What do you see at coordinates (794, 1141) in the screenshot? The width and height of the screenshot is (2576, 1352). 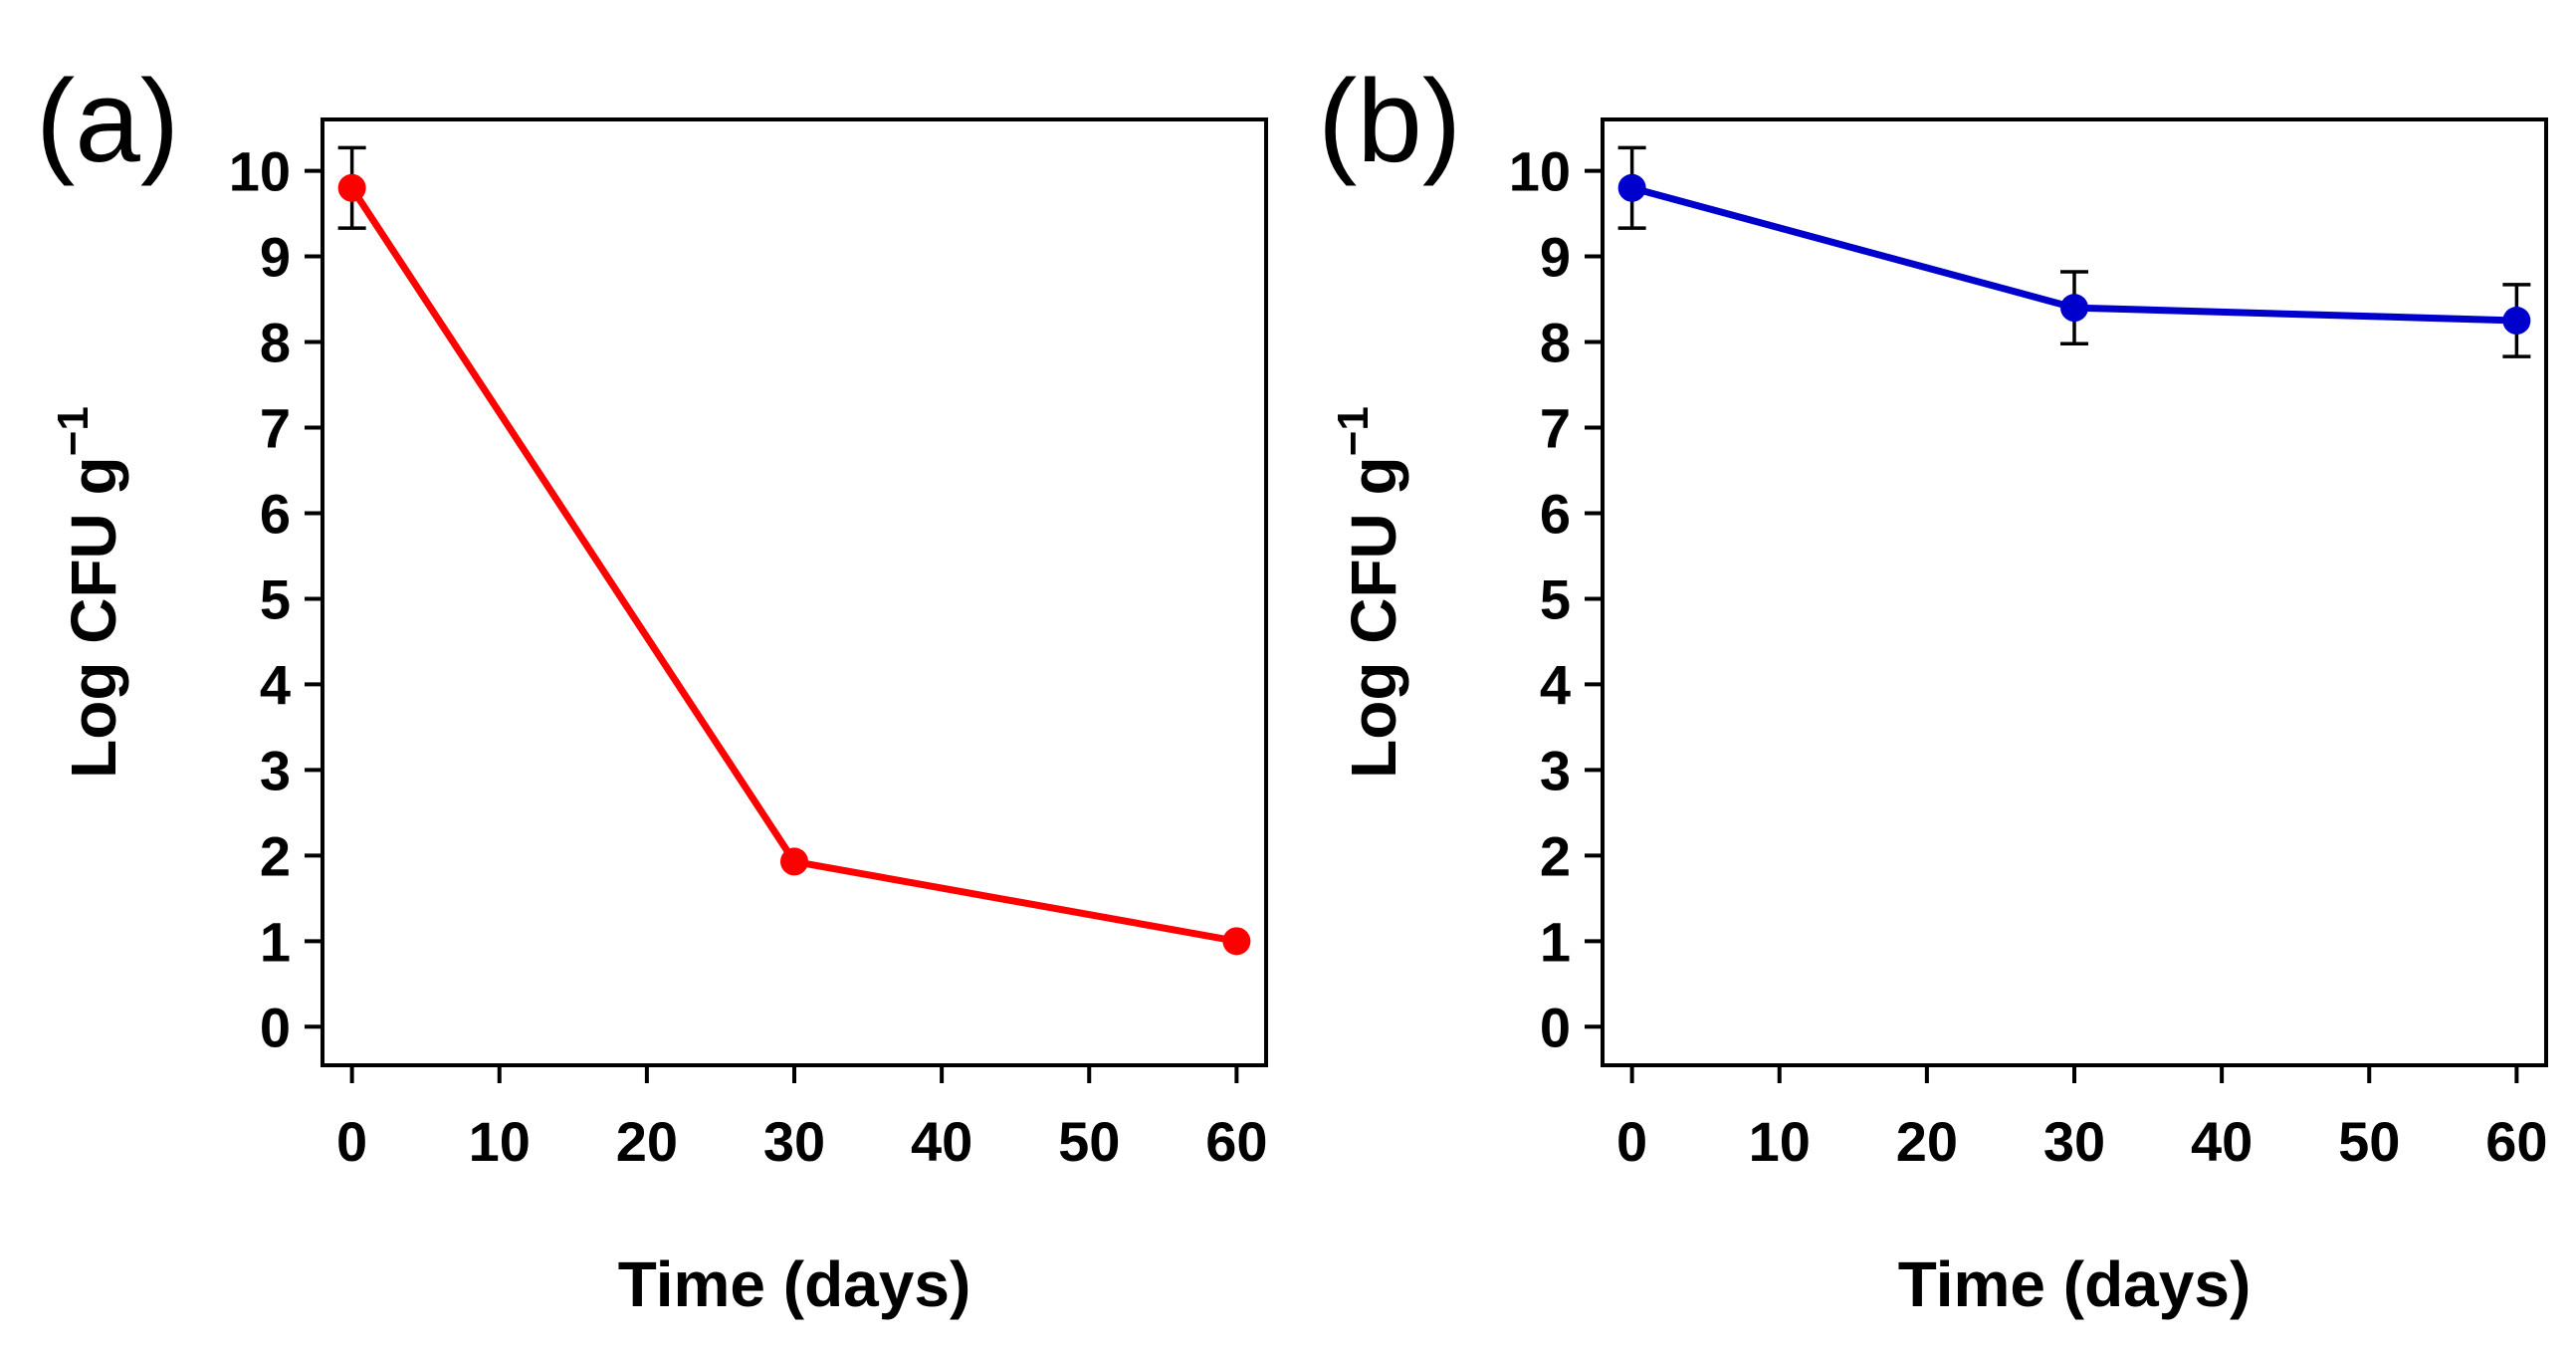 I see `x-tick-label-a-30: 30` at bounding box center [794, 1141].